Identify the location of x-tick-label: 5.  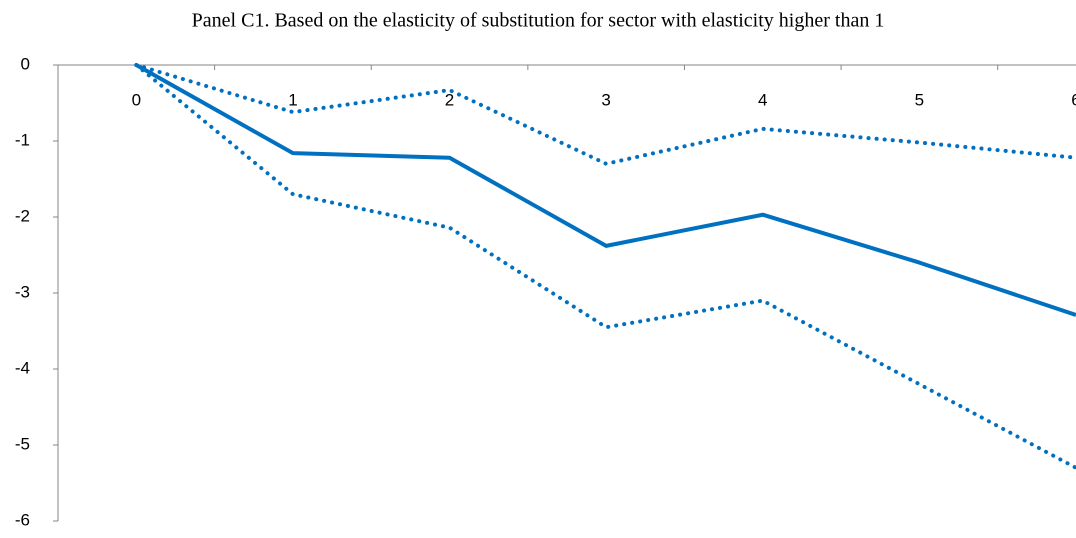
(919, 99).